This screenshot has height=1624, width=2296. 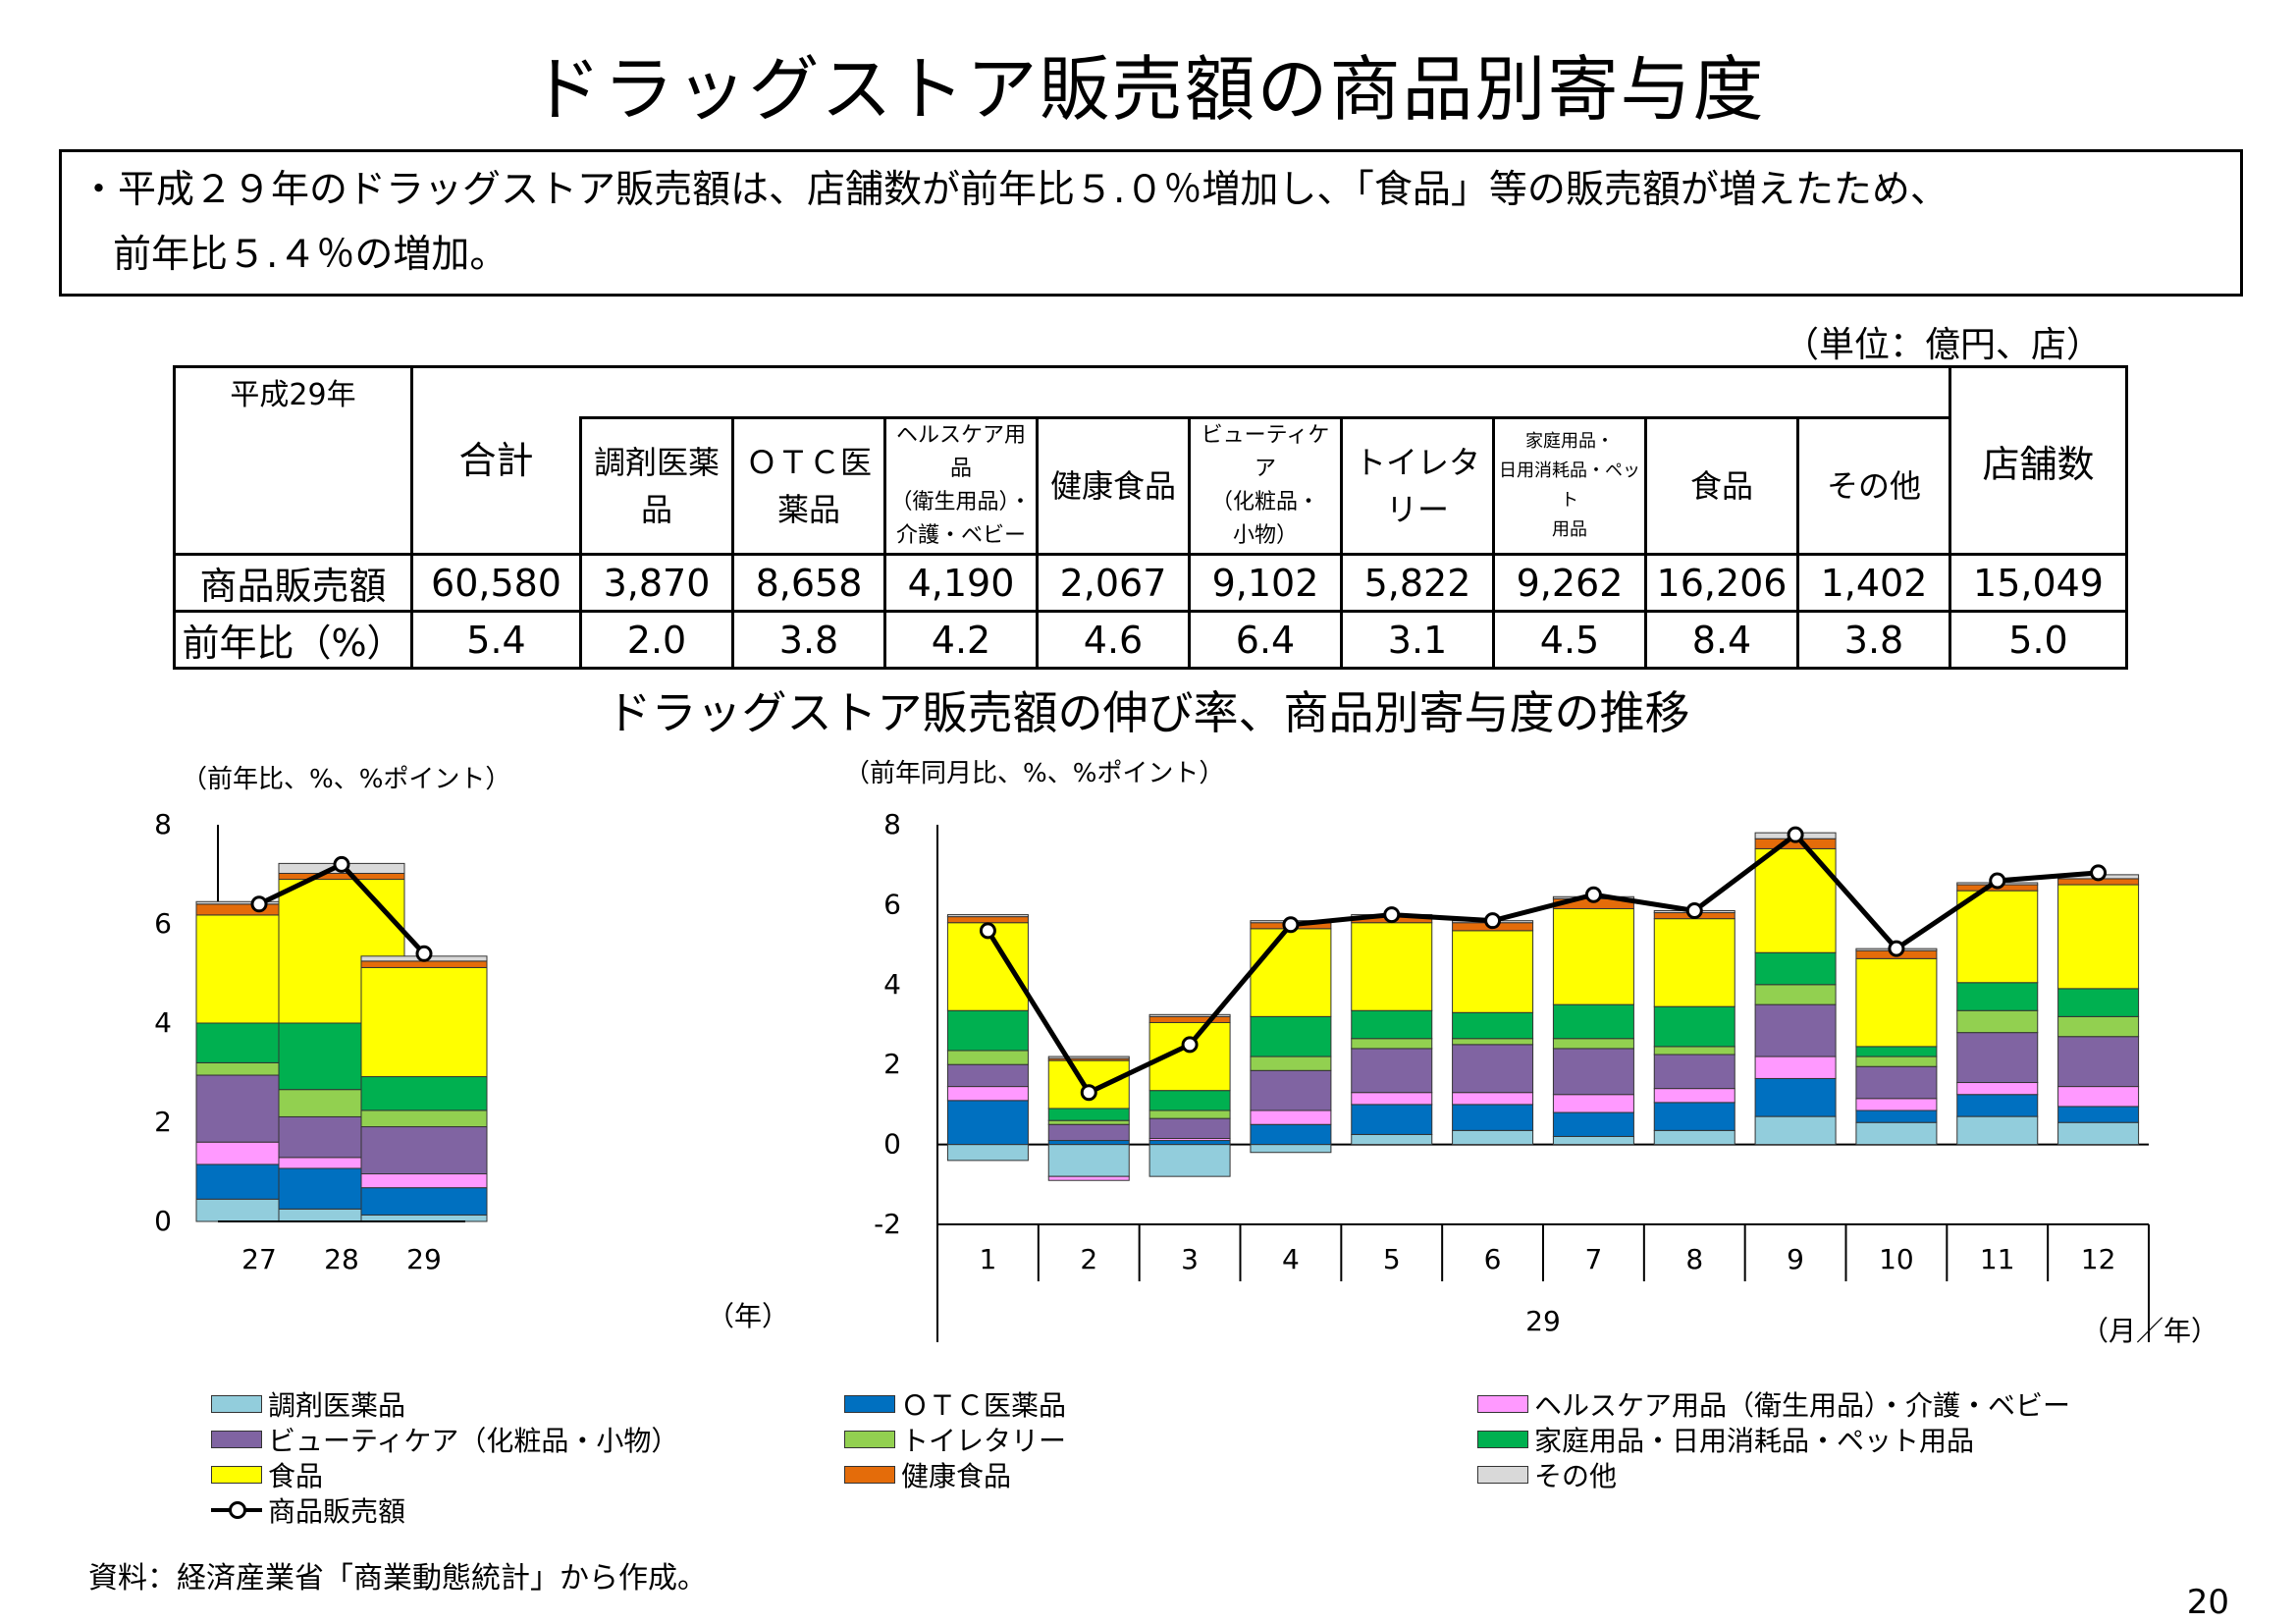 What do you see at coordinates (892, 984) in the screenshot?
I see `y-tick-label: 4` at bounding box center [892, 984].